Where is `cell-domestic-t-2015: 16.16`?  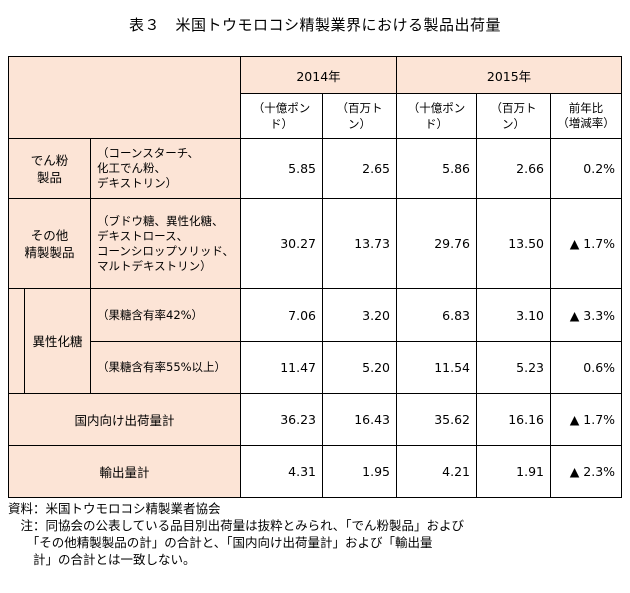
cell-domestic-t-2015: 16.16 is located at coordinates (514, 419).